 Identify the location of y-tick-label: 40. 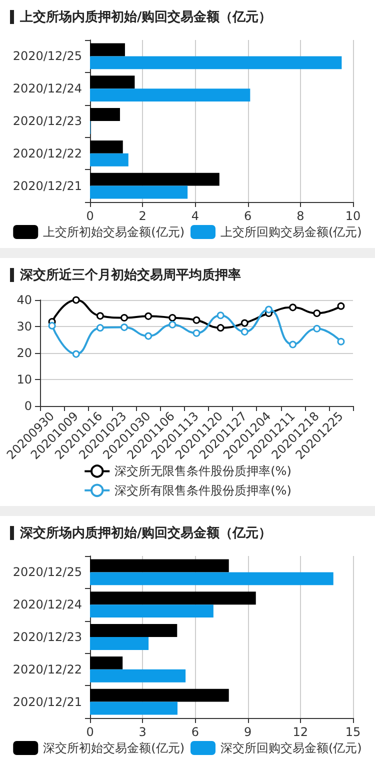
(24, 300).